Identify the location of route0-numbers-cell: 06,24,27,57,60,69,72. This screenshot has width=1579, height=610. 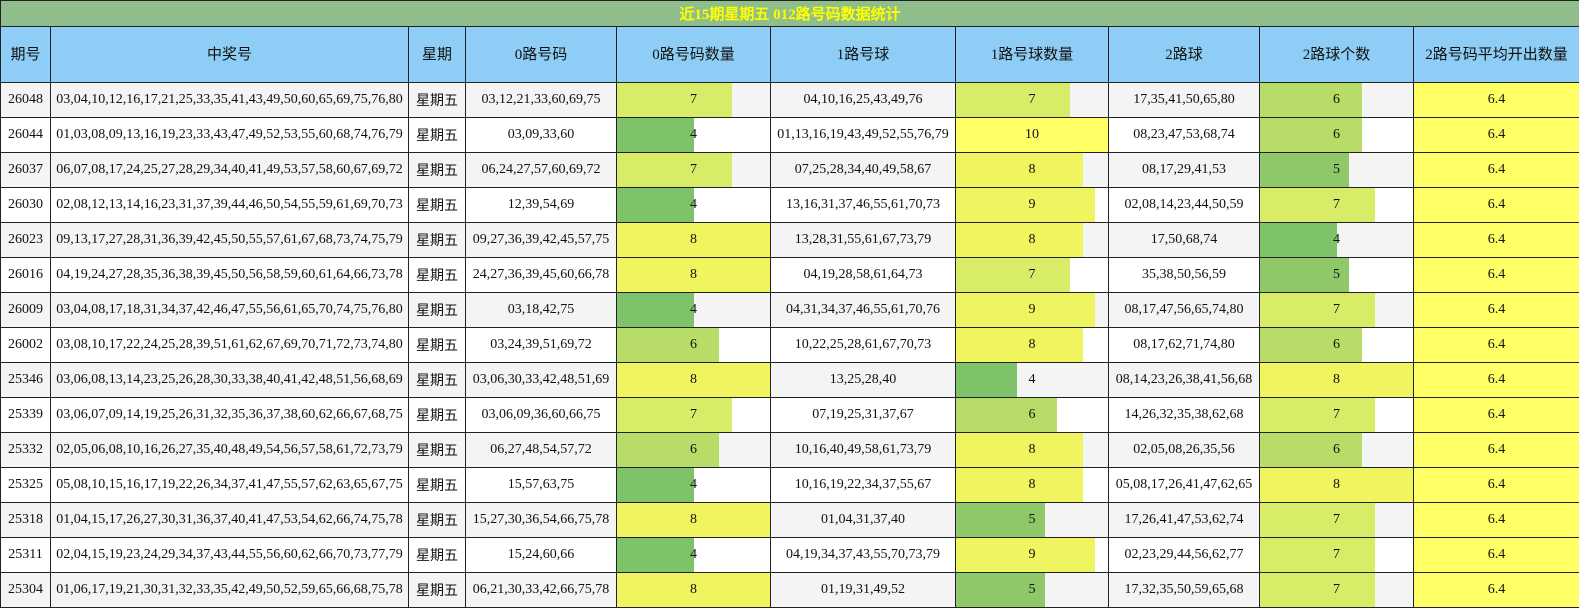
(541, 170).